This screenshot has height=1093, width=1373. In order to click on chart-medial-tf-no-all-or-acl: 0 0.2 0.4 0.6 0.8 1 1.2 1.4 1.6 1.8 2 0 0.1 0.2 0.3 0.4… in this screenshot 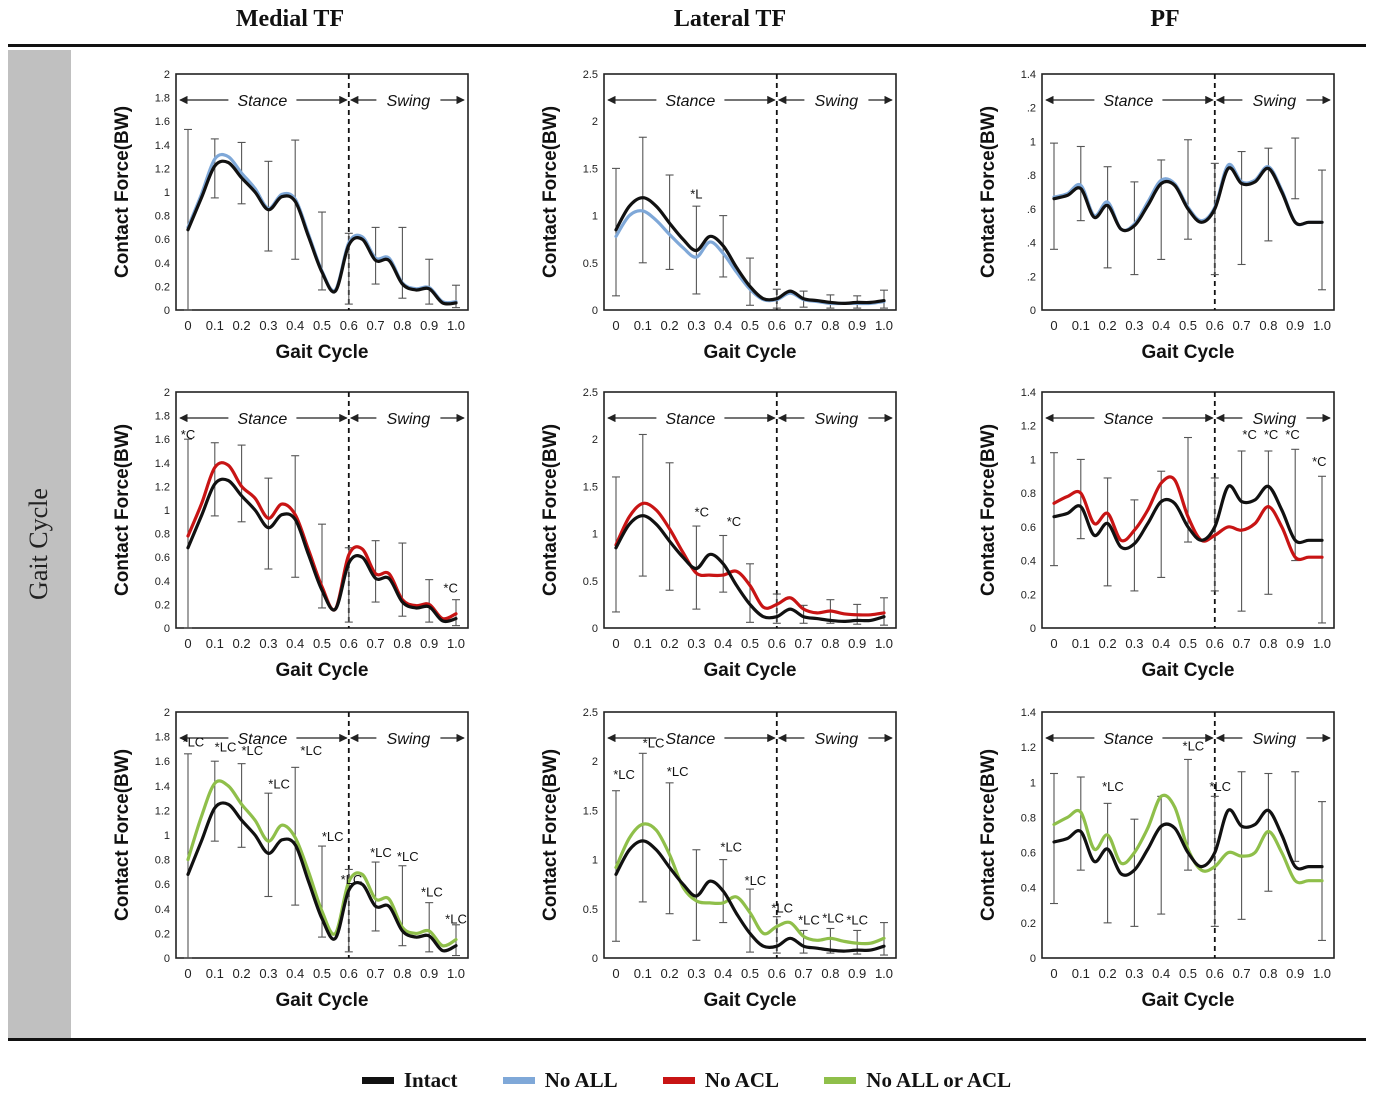, I will do `click(290, 859)`.